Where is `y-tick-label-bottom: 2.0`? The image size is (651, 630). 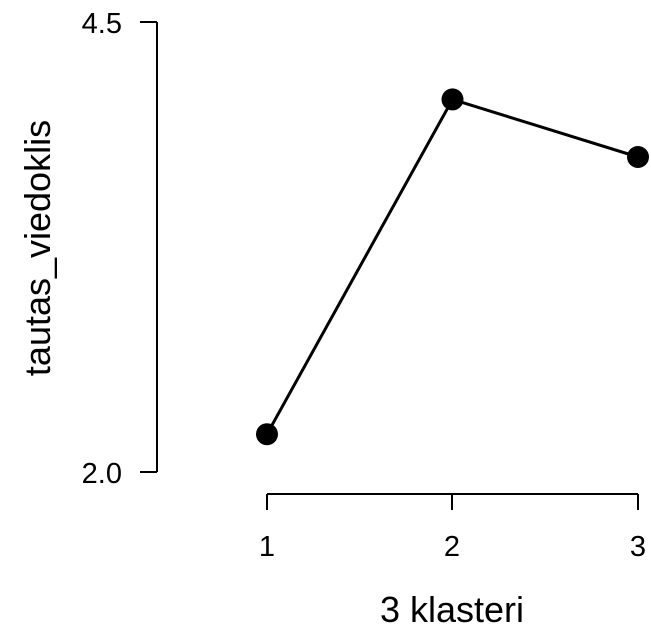 y-tick-label-bottom: 2.0 is located at coordinates (102, 474).